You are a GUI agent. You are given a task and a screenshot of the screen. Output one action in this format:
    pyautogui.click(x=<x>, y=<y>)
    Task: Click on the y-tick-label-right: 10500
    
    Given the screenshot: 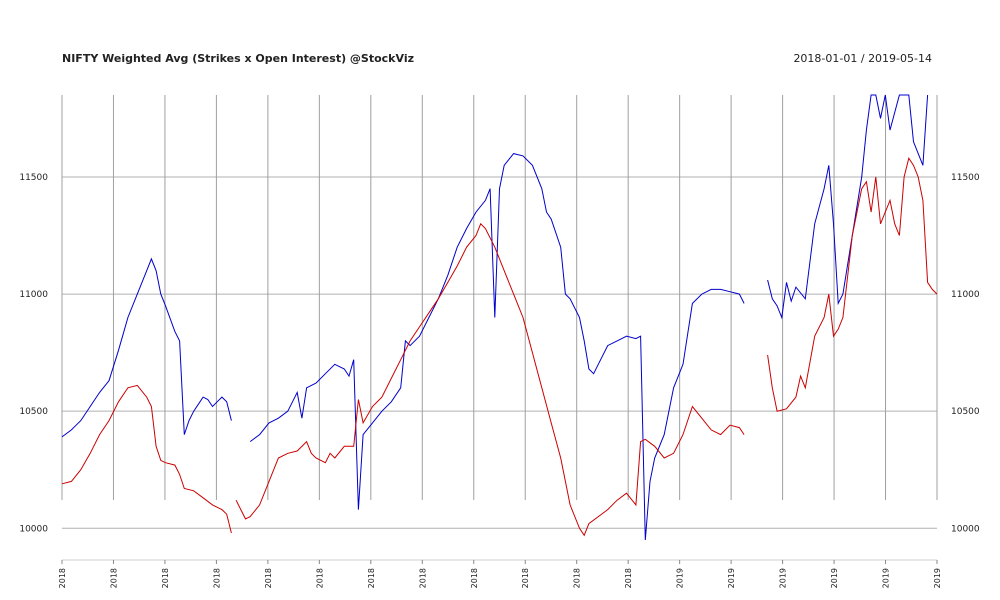 What is the action you would take?
    pyautogui.click(x=965, y=412)
    